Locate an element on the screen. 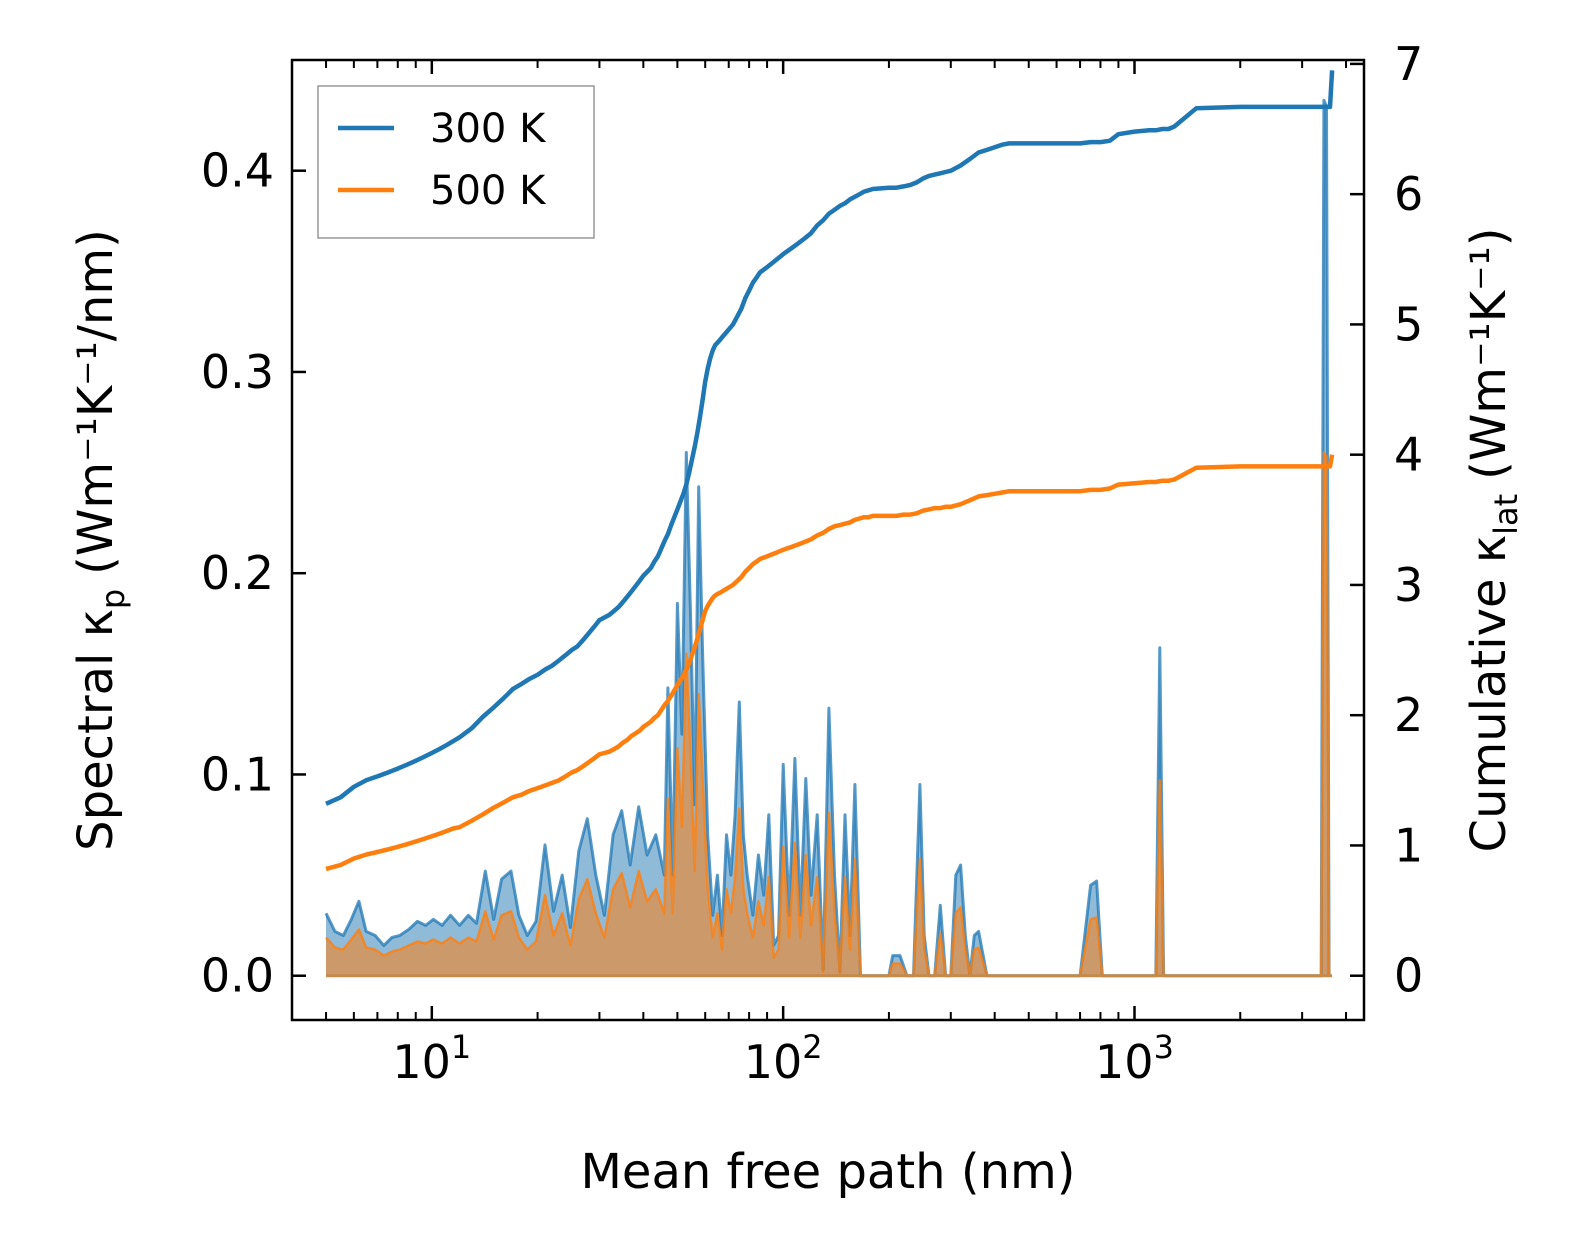  y2-tick-label: 6 is located at coordinates (1408, 194).